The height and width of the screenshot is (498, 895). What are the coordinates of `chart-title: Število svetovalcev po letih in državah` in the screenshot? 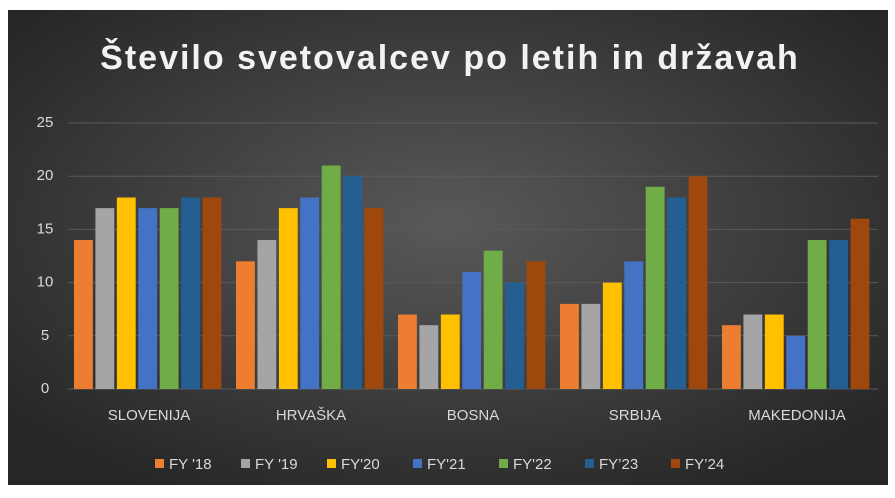 It's located at (450, 57).